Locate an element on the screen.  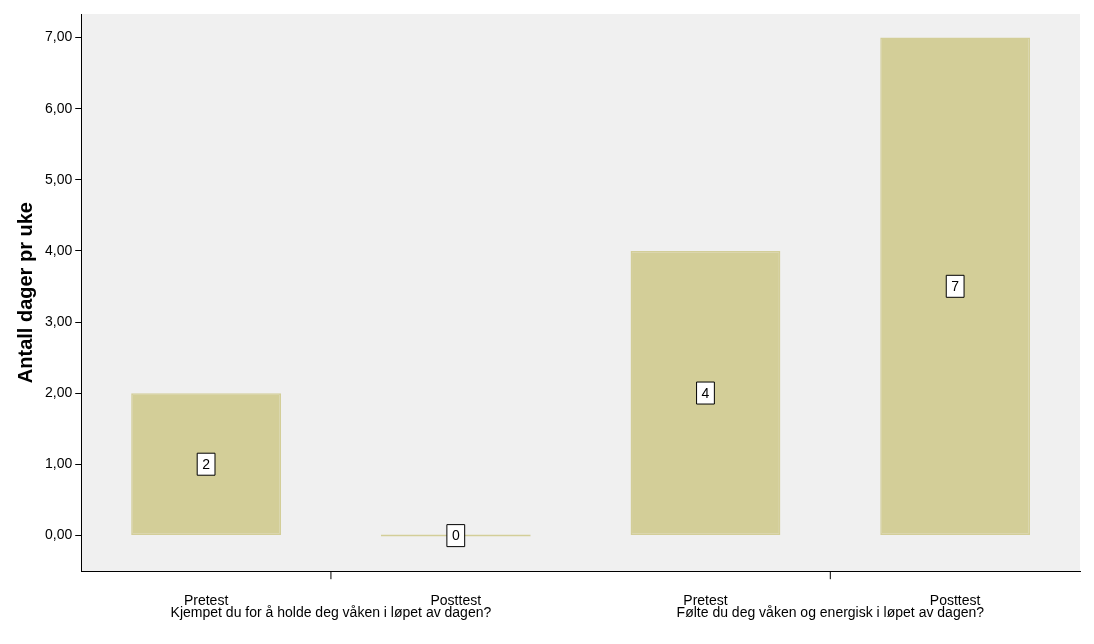
y-tick-label: 6,00 is located at coordinates (59, 107).